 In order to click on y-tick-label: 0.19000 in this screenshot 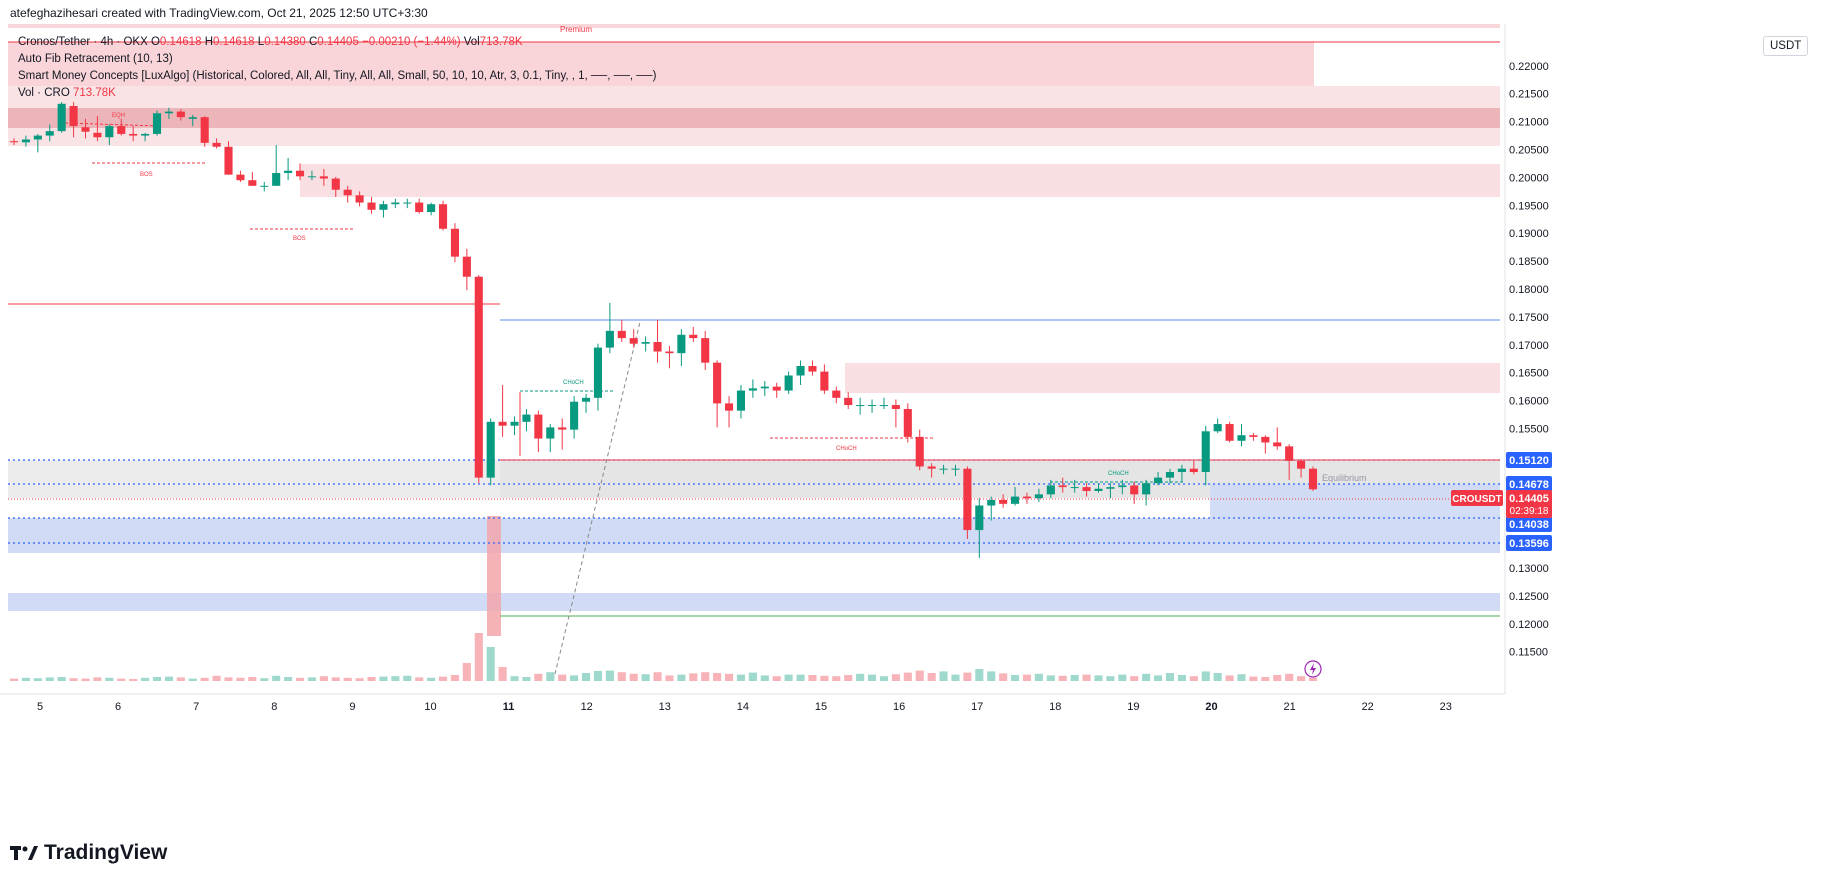, I will do `click(1529, 234)`.